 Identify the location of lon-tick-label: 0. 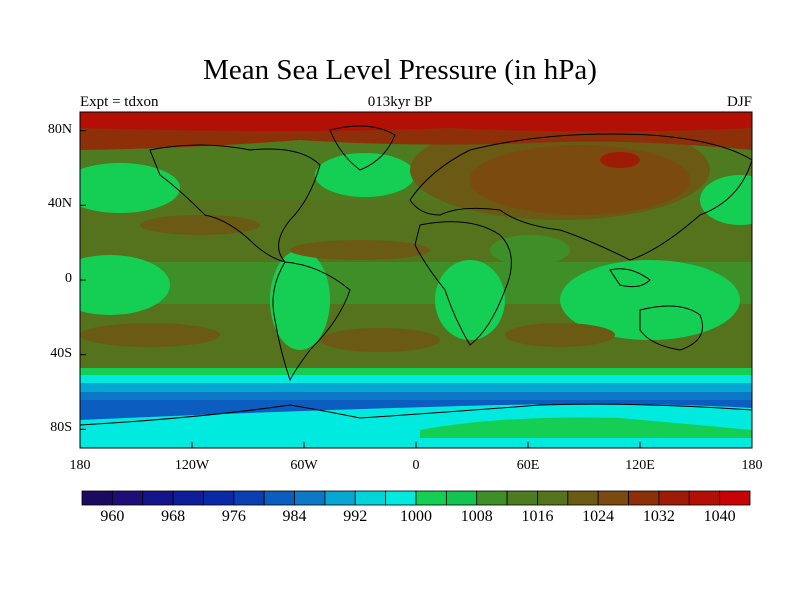
(416, 465).